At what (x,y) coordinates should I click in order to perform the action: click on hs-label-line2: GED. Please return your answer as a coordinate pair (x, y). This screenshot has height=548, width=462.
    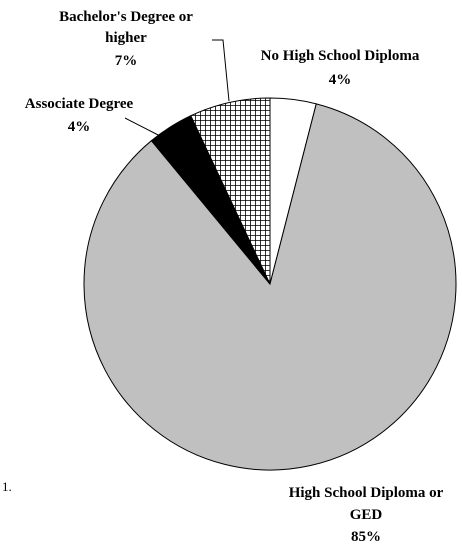
    Looking at the image, I should click on (366, 515).